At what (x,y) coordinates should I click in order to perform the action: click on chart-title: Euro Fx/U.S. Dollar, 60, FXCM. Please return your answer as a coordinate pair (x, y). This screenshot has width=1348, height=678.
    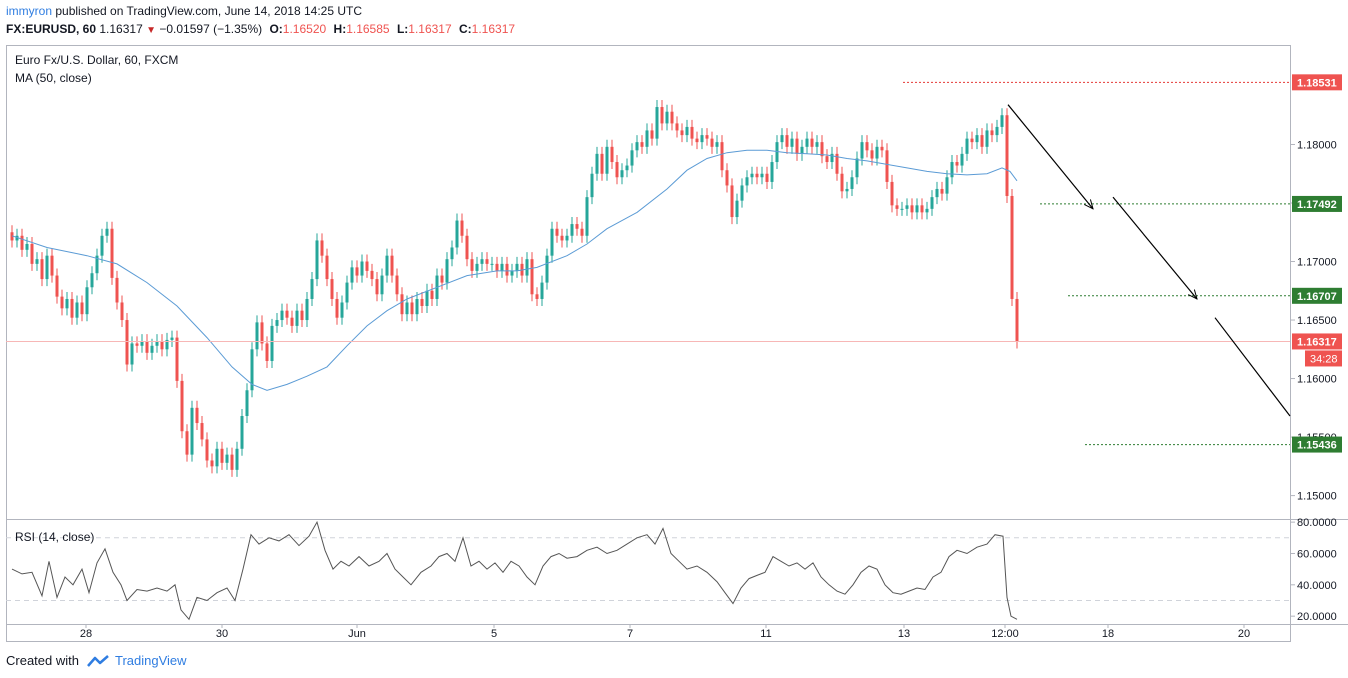
    Looking at the image, I should click on (96, 60).